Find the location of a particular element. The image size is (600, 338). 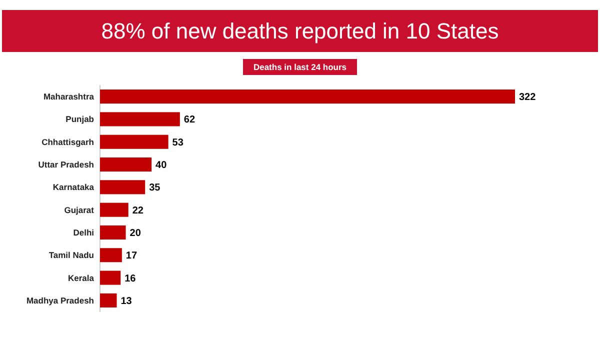

data-label: 322 is located at coordinates (527, 98).